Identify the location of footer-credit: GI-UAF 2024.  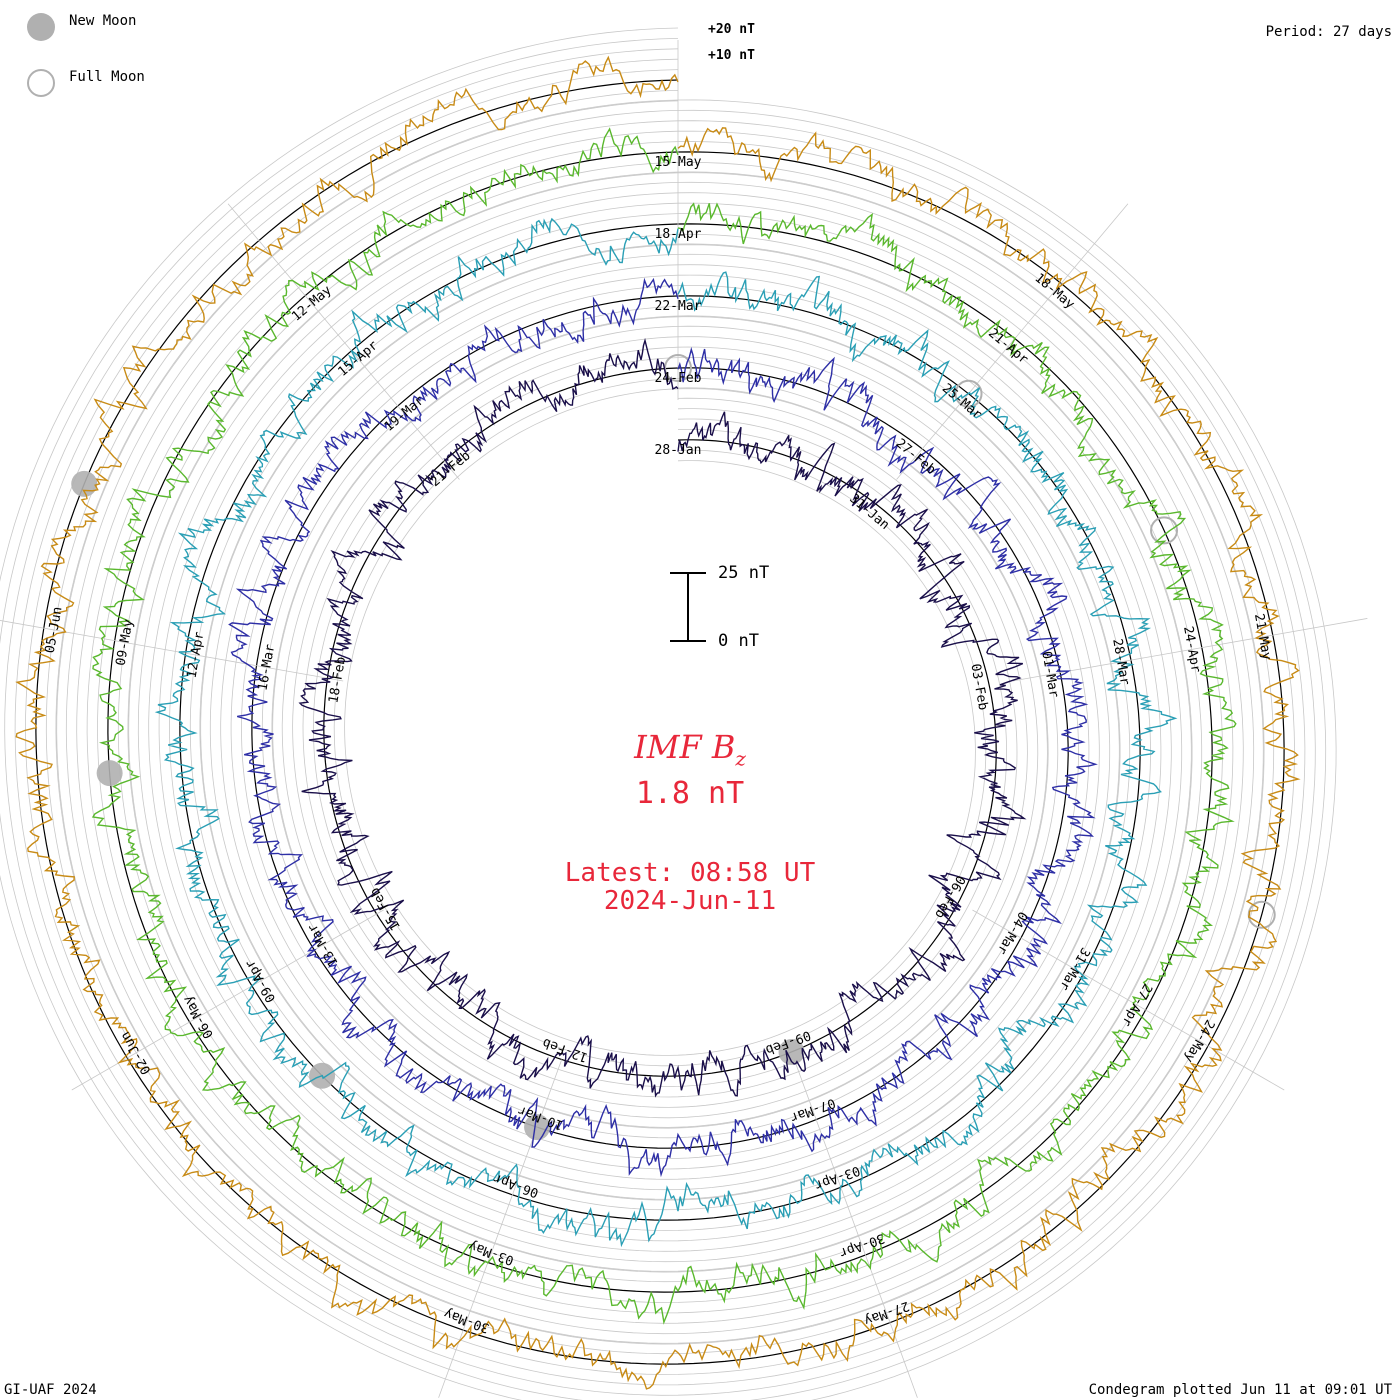
(50, 1390).